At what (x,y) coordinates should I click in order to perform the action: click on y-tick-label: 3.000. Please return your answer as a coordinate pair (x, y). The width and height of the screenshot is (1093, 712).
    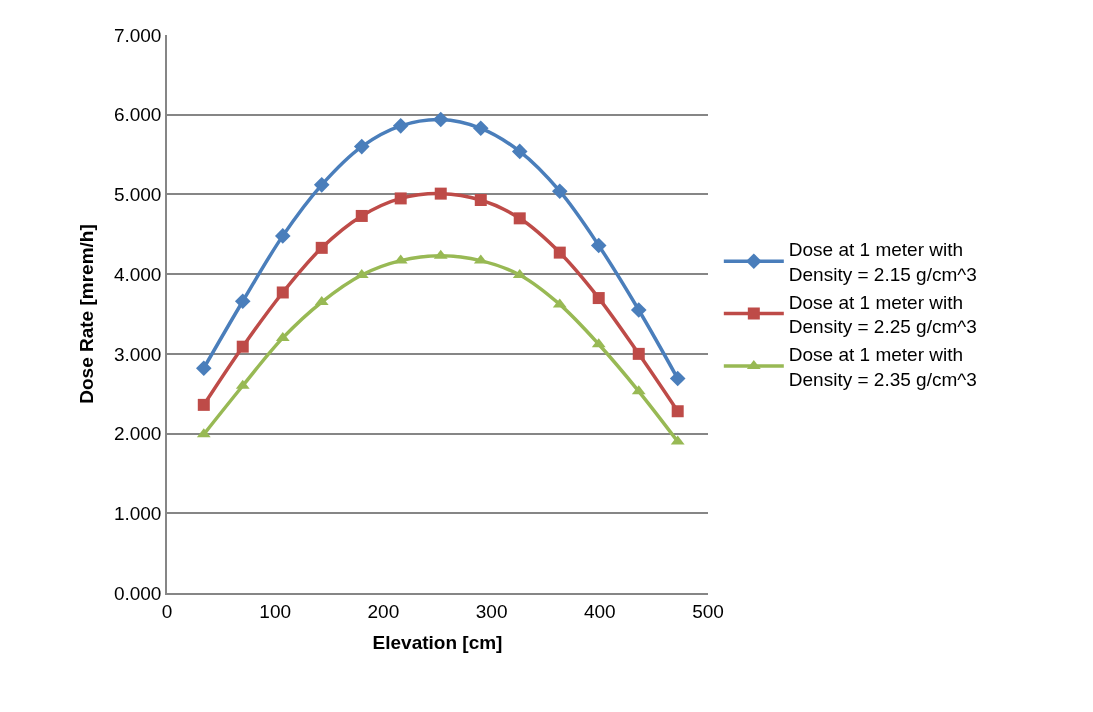
    Looking at the image, I should click on (137, 354).